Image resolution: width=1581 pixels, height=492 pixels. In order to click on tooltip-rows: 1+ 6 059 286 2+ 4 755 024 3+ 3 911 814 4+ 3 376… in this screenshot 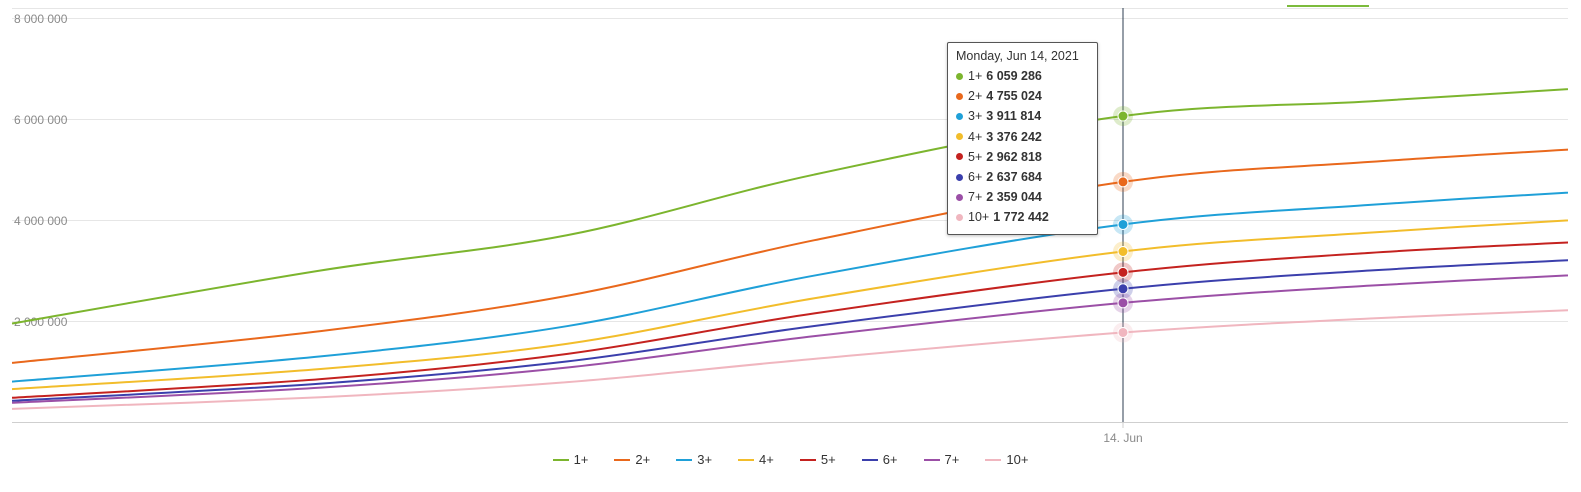, I will do `click(1022, 147)`.